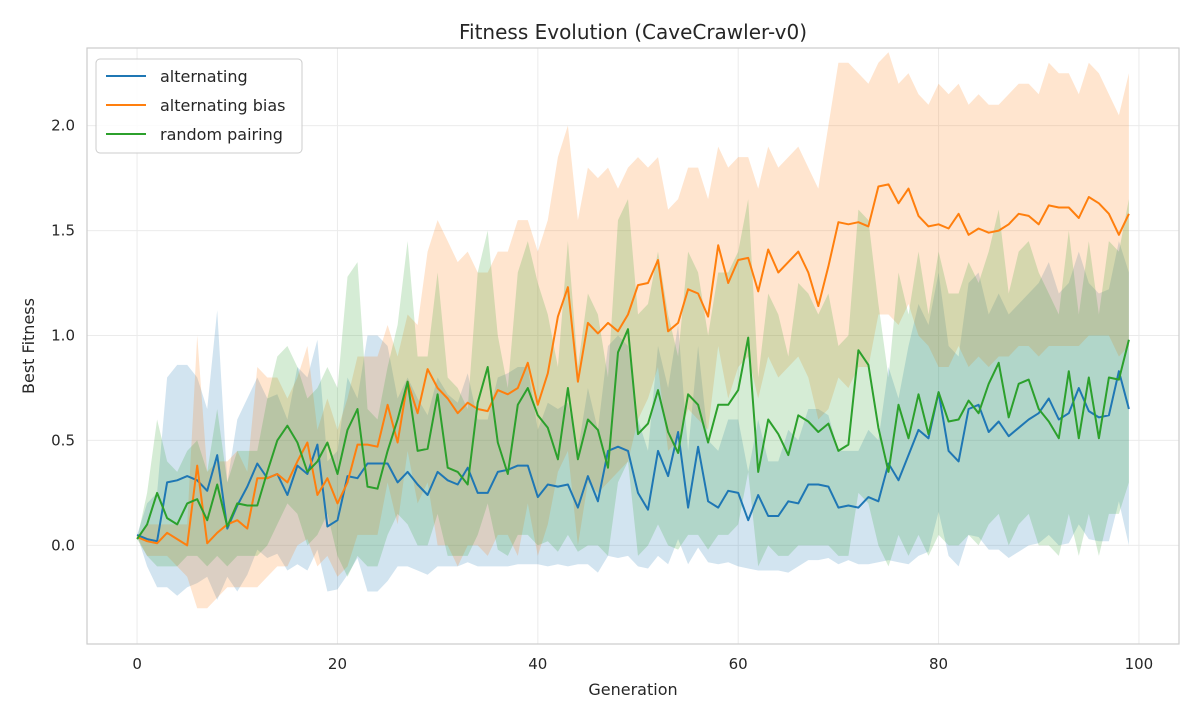 This screenshot has width=1200, height=720. Describe the element at coordinates (204, 76) in the screenshot. I see `legend-label-alternating: alternating` at that location.